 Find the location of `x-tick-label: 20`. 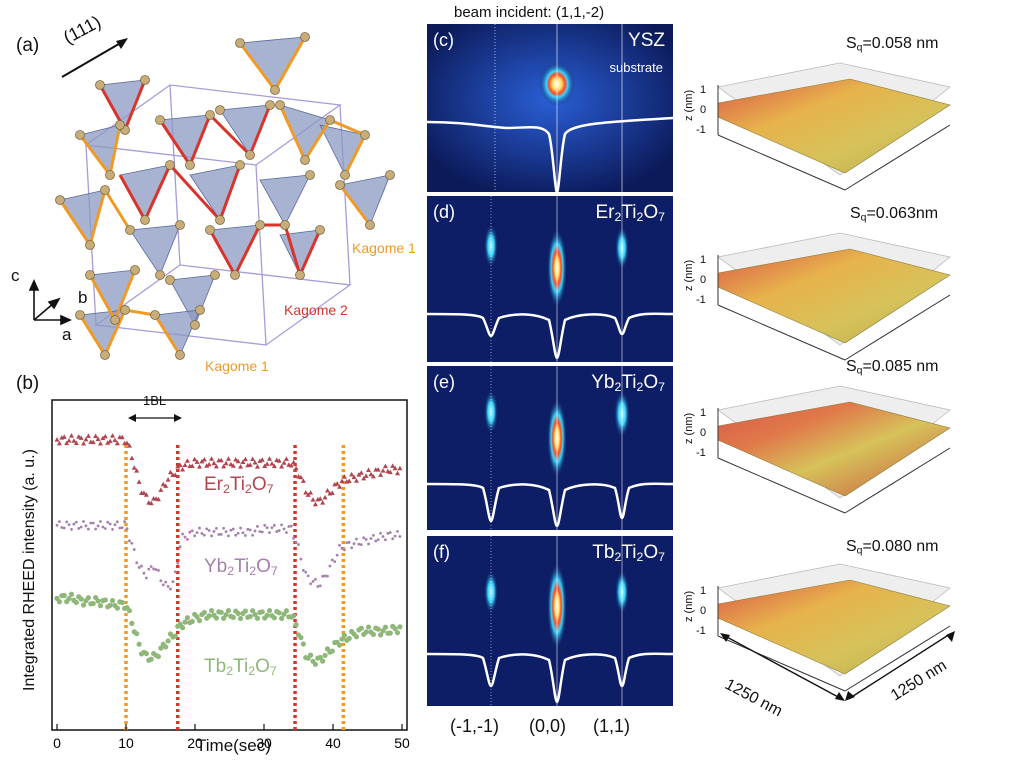

x-tick-label: 20 is located at coordinates (195, 743).